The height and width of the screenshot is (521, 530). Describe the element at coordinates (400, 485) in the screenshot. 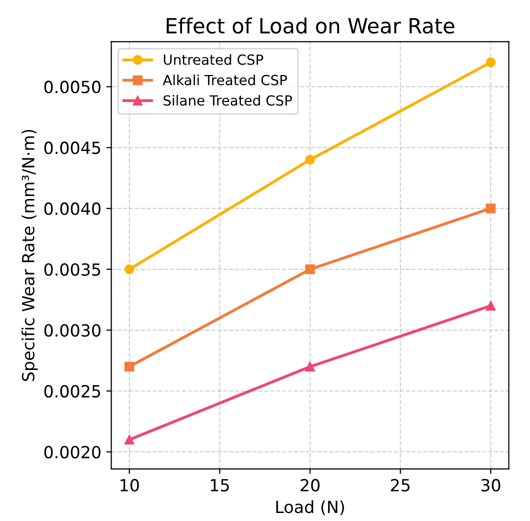

I see `x-tick-label: 25` at that location.